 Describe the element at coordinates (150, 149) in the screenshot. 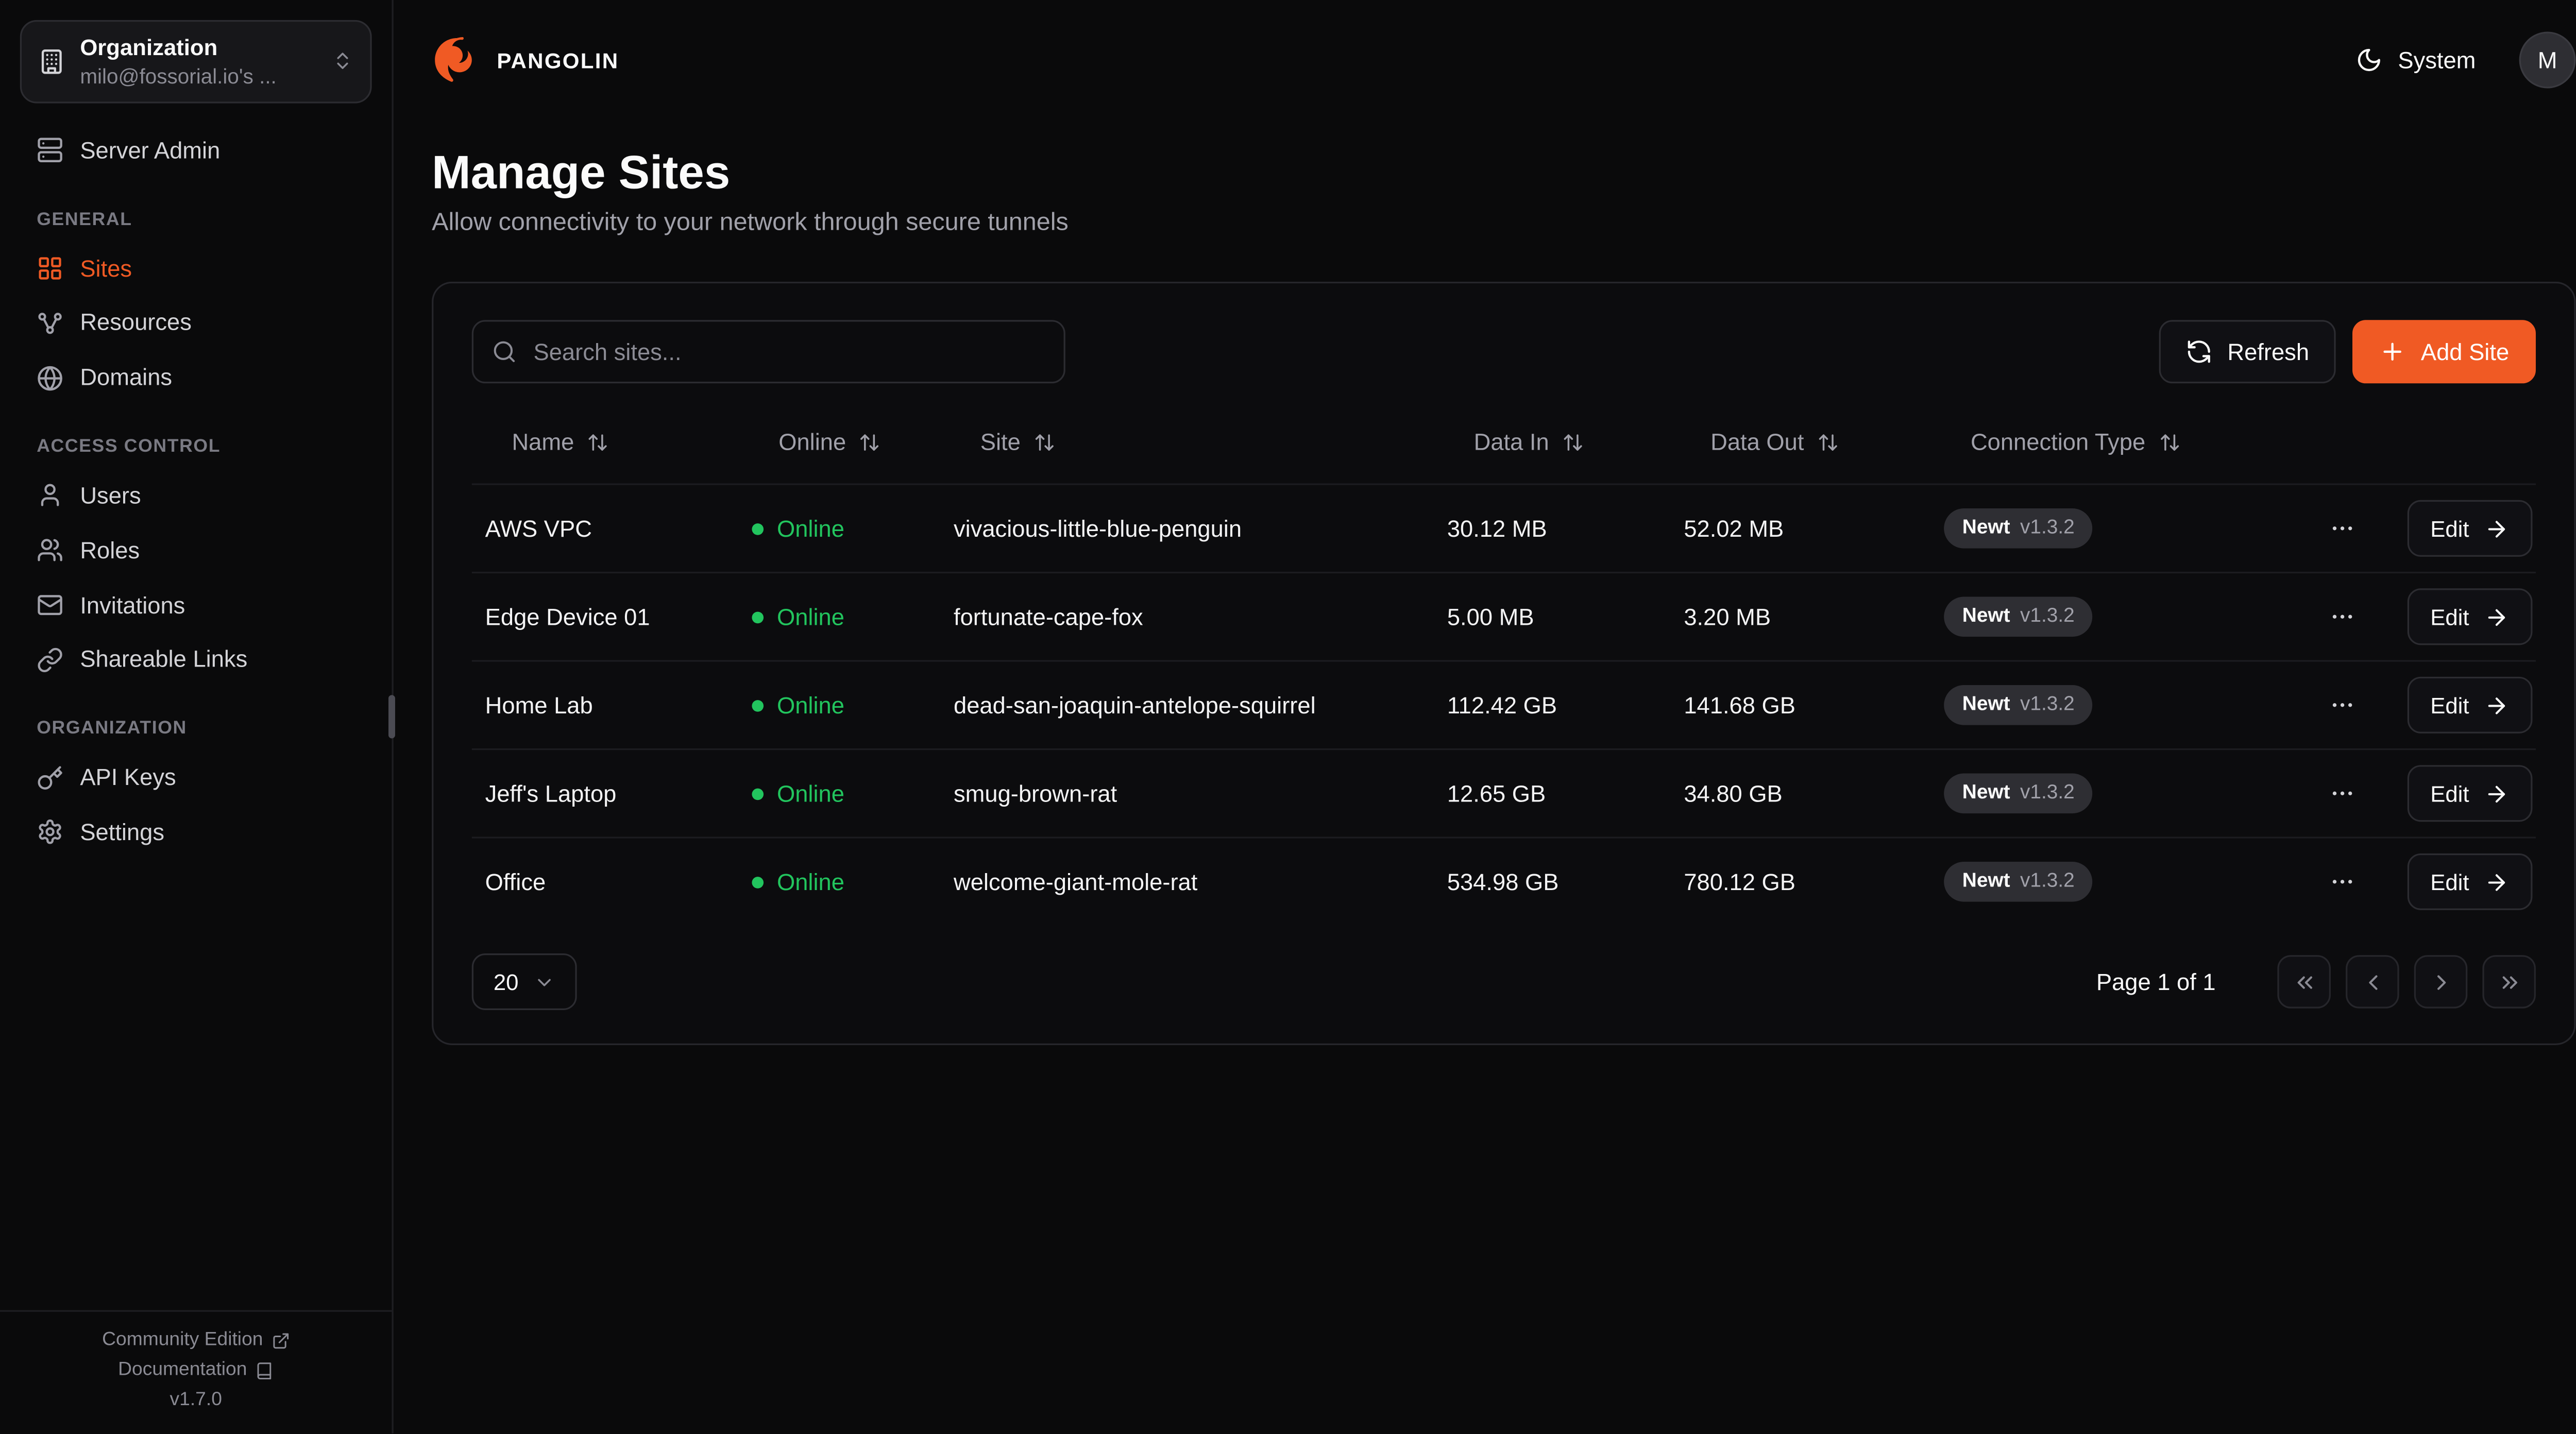

I see `sidebar-item-label: Server Admin` at that location.